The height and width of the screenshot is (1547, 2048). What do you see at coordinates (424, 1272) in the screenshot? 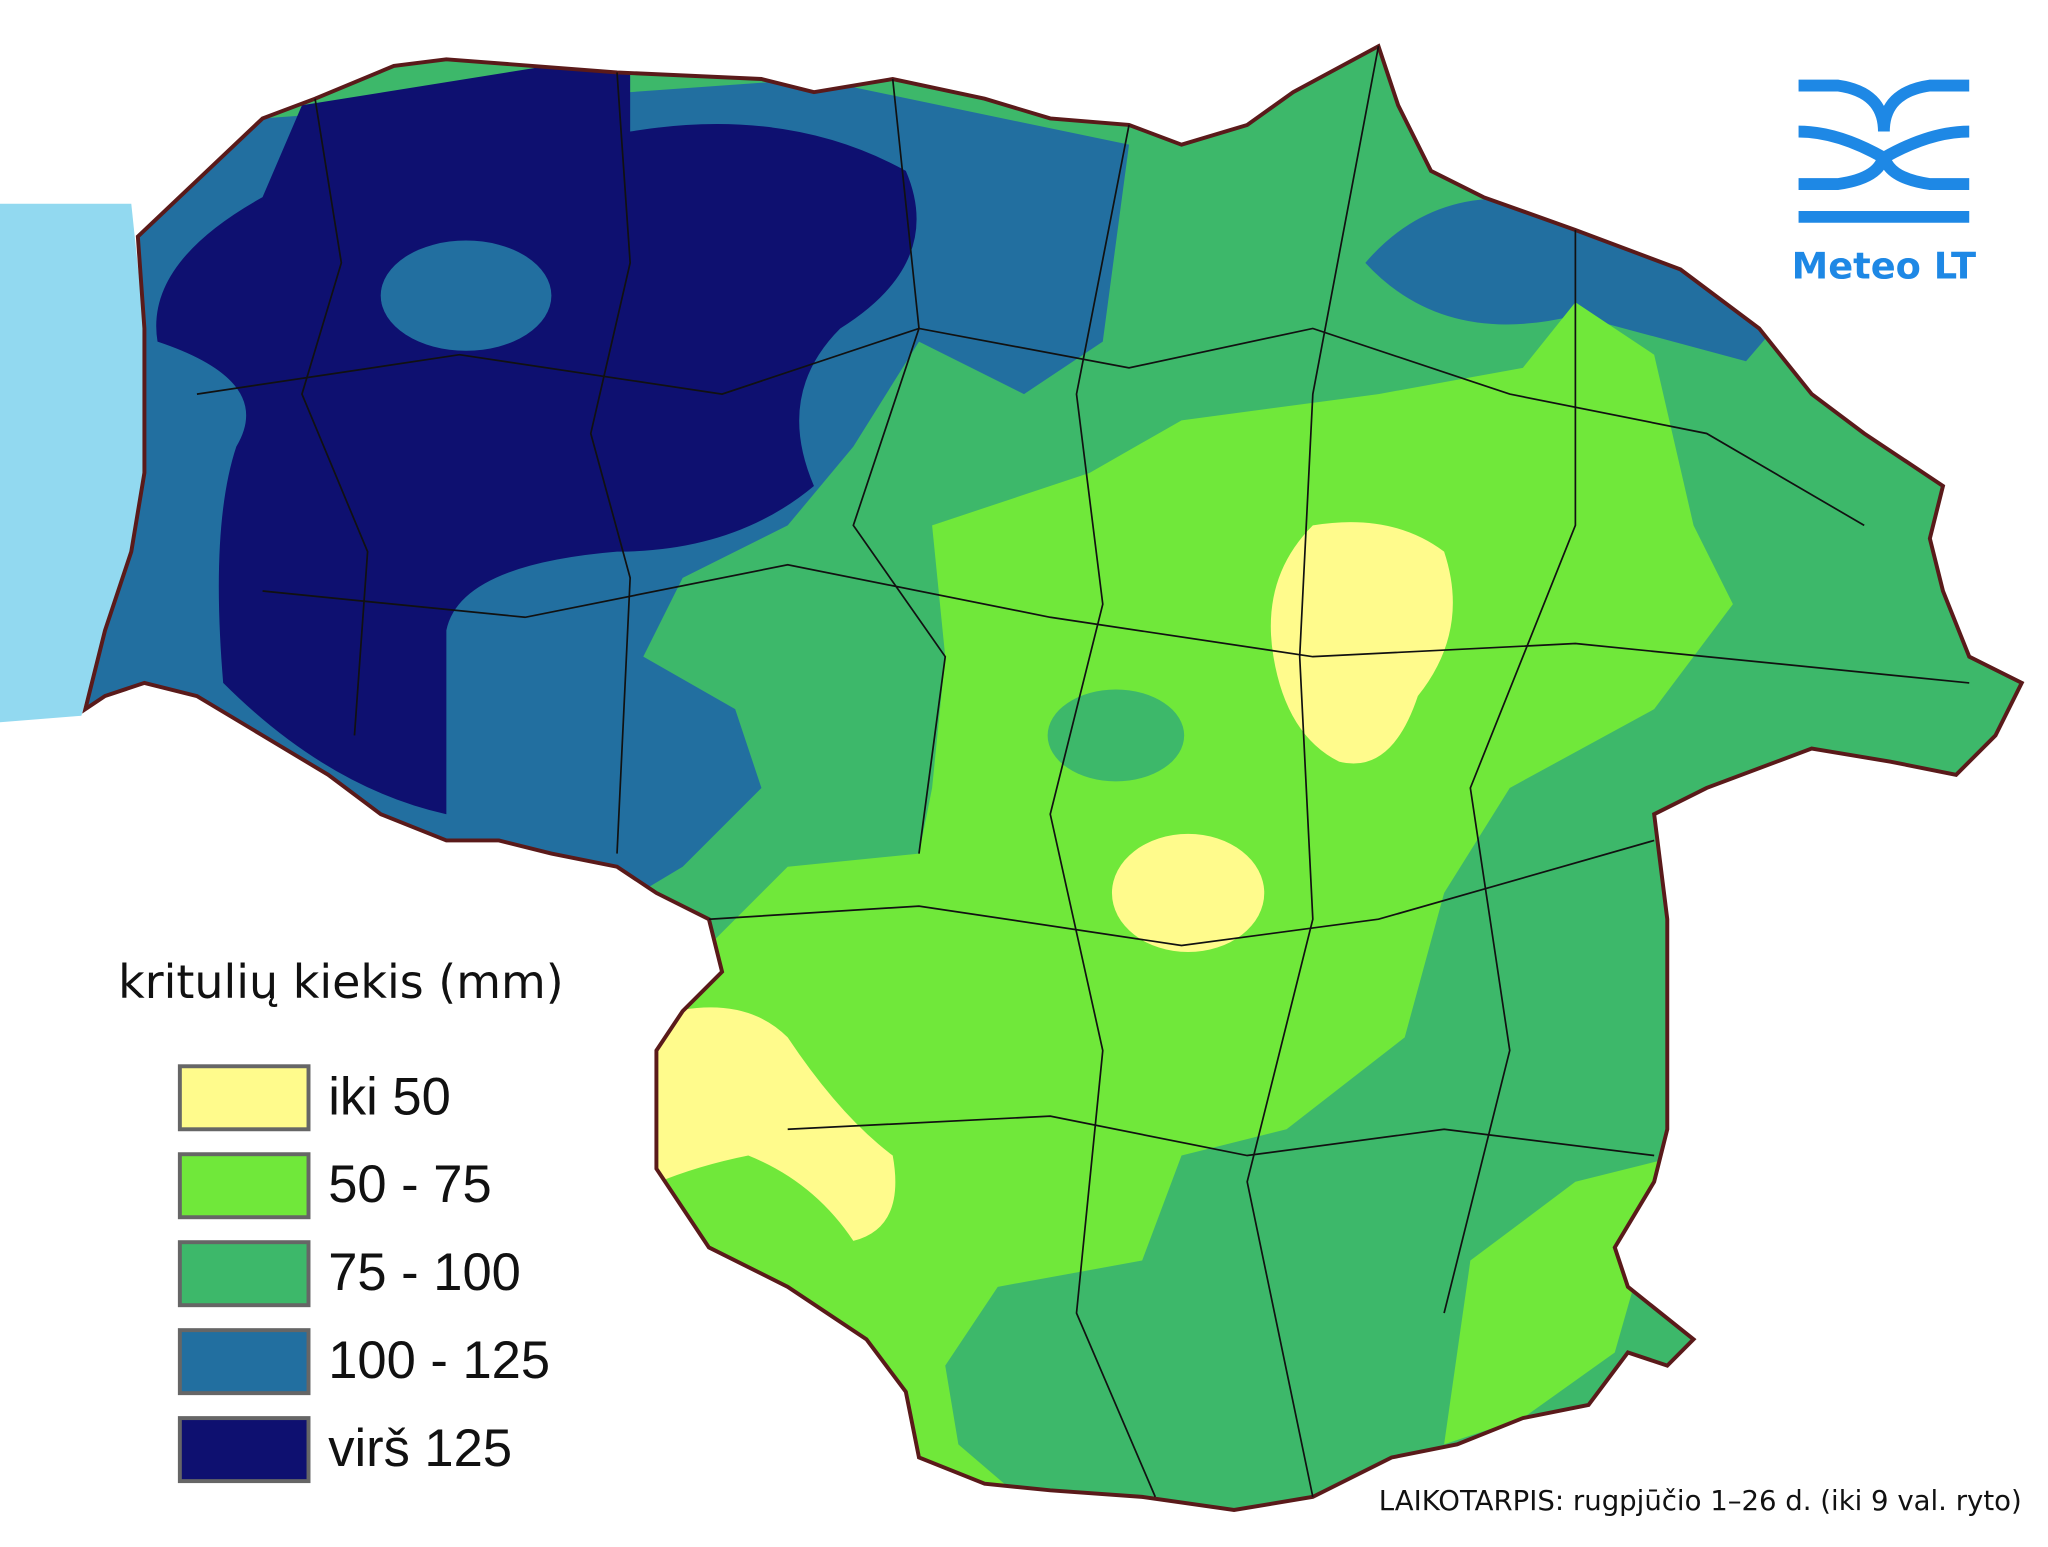
I see `legend-label: 75 - 100` at bounding box center [424, 1272].